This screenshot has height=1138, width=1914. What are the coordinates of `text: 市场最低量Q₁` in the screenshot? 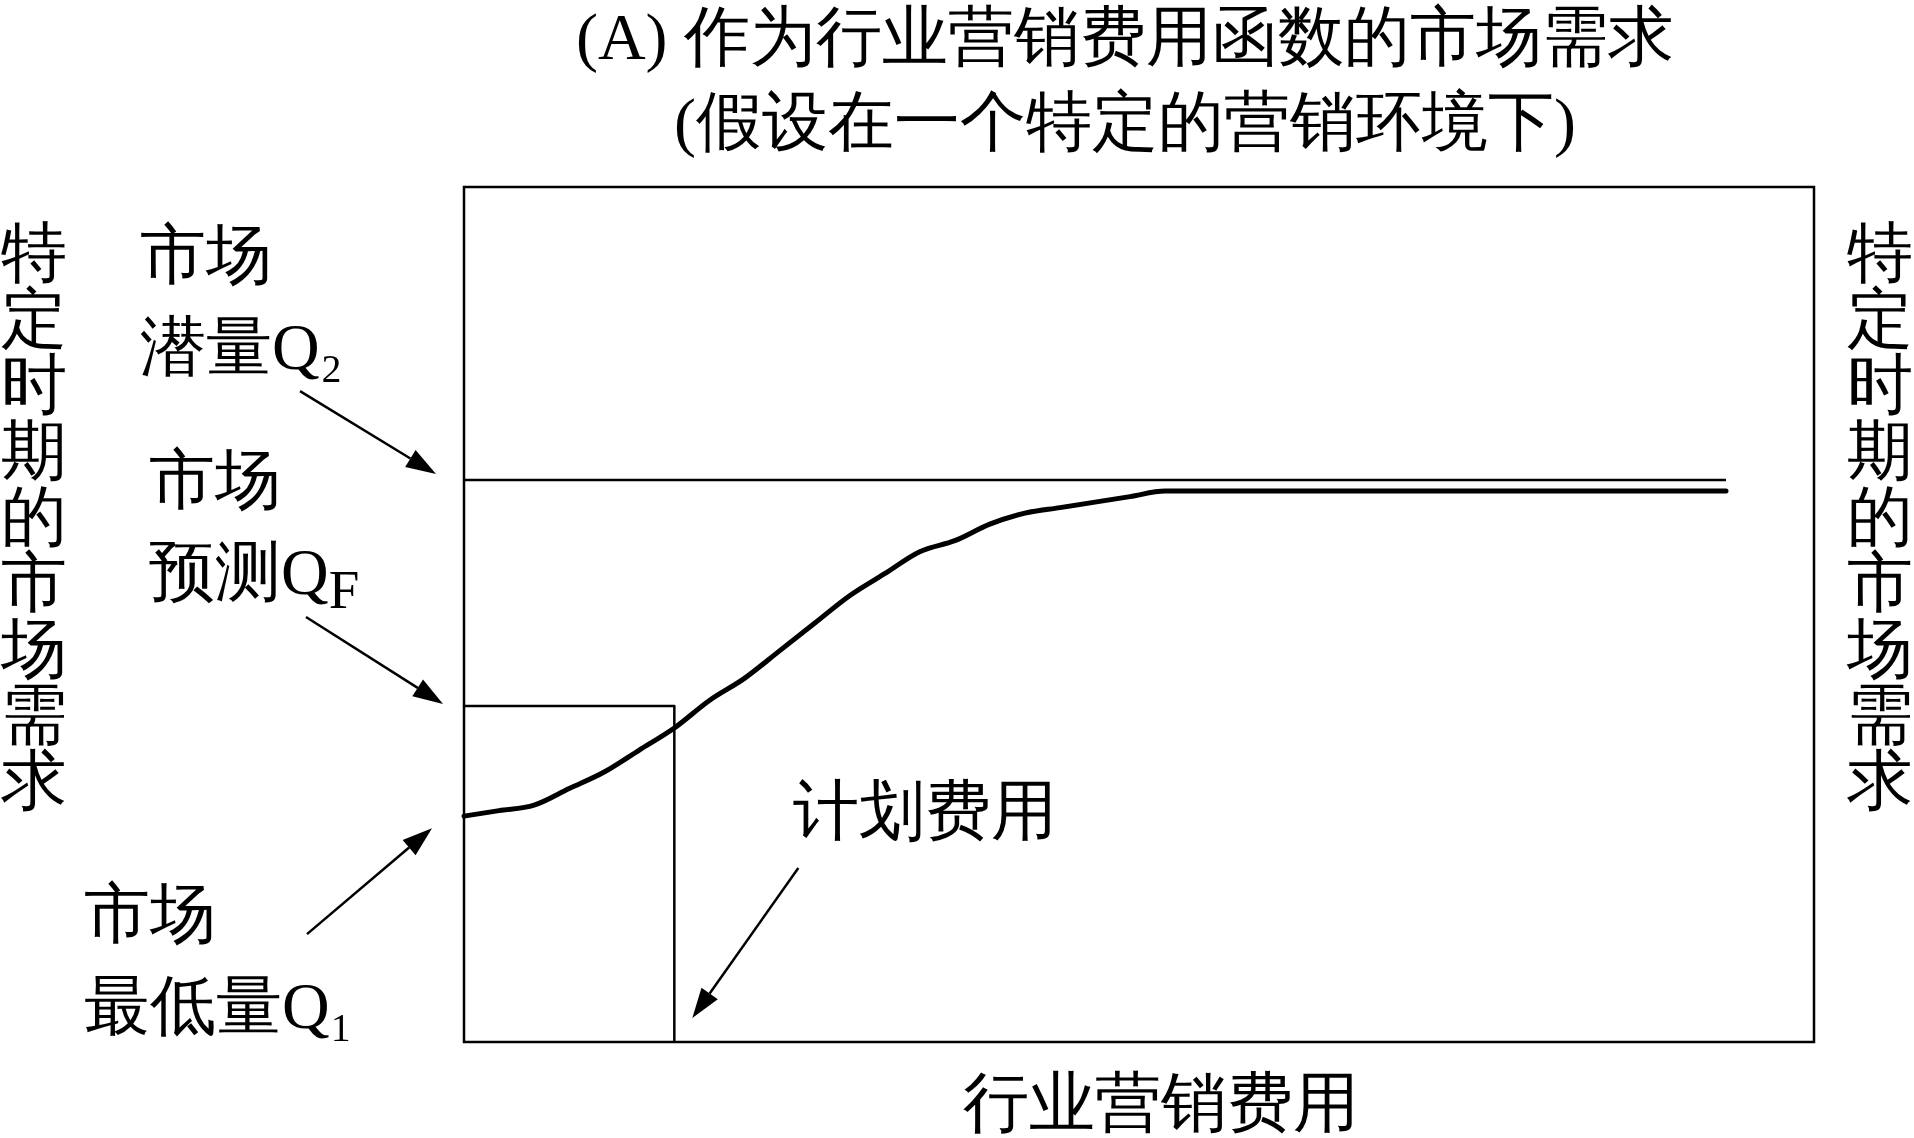 It's located at (218, 960).